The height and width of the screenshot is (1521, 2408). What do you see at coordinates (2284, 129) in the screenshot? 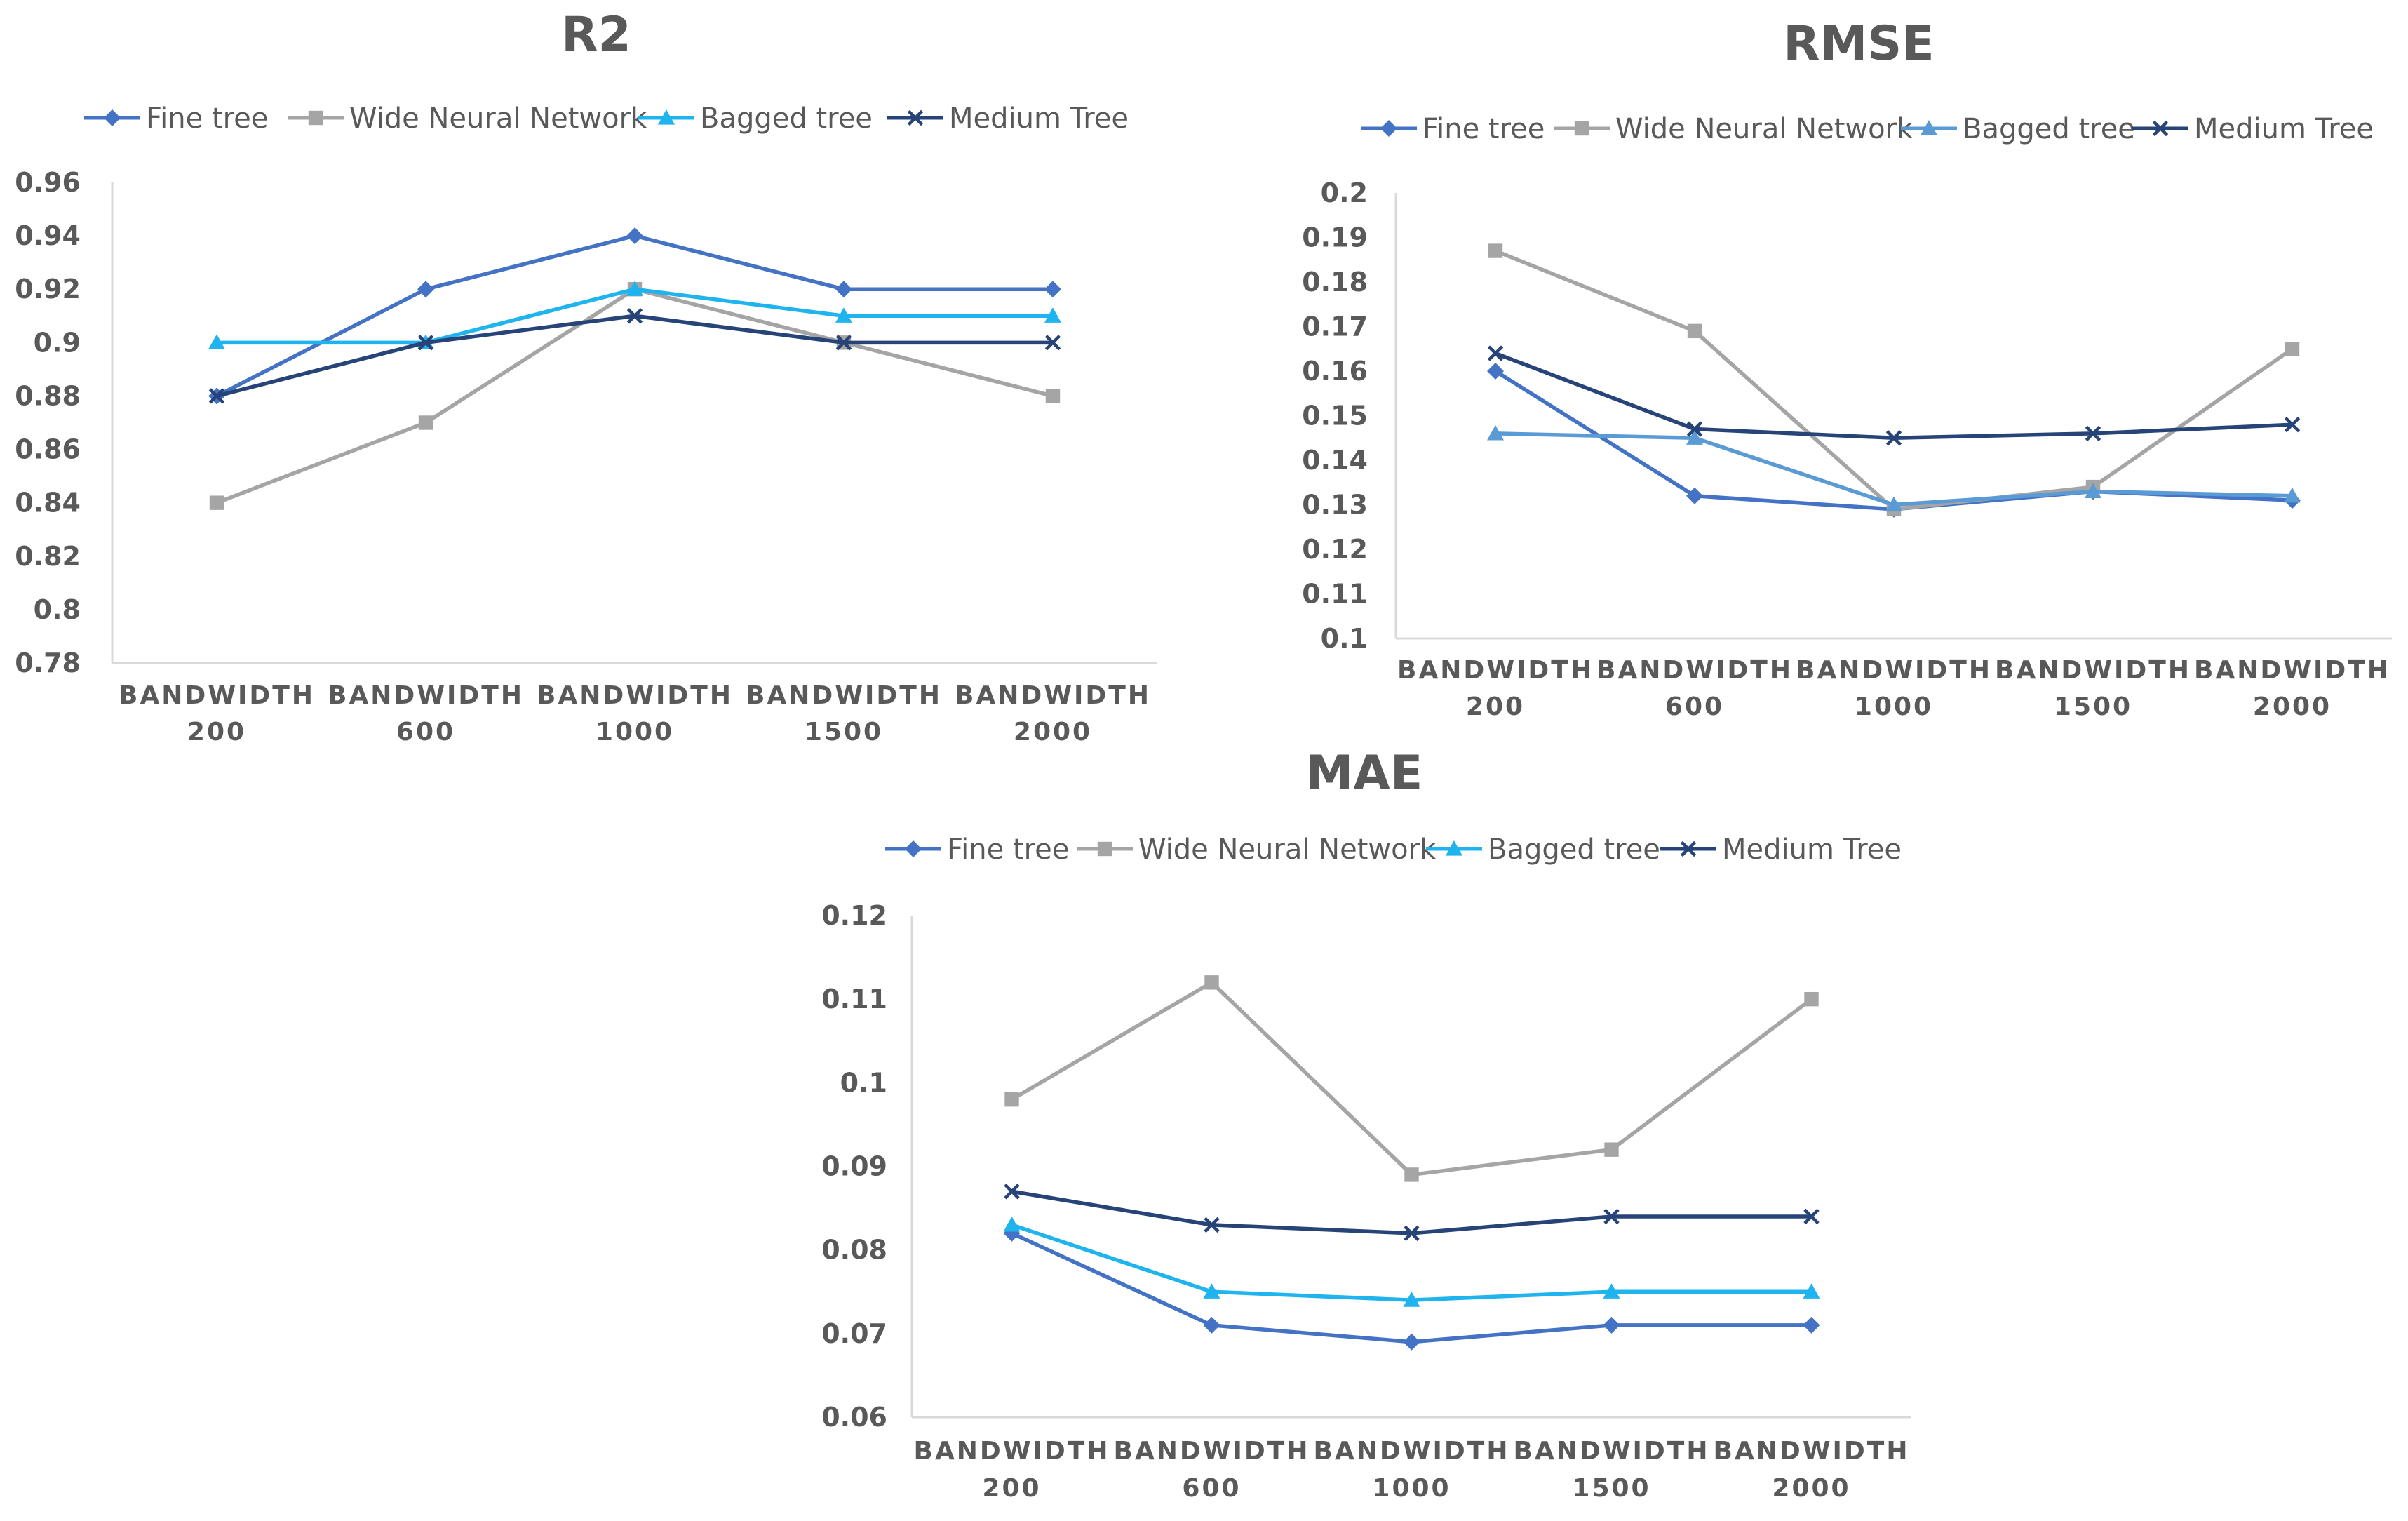
I see `rmse-legend-label-medium-tree: Medium Tree` at bounding box center [2284, 129].